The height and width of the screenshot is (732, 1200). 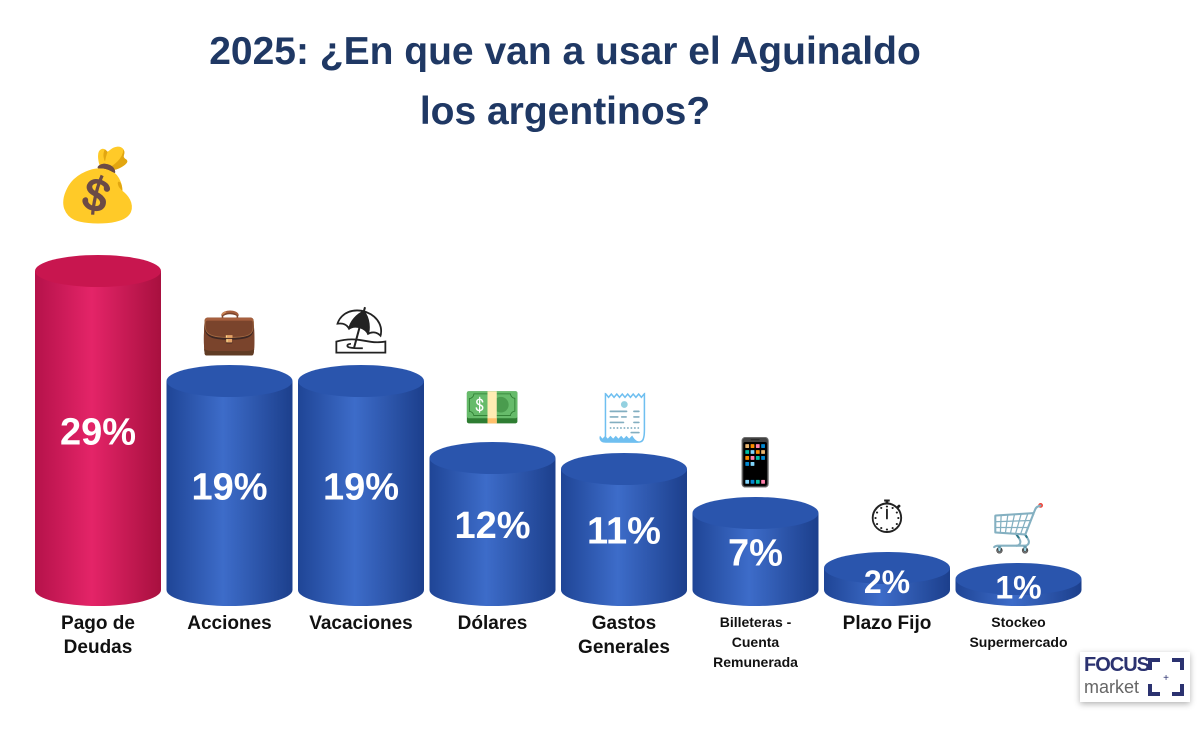 What do you see at coordinates (755, 662) in the screenshot?
I see `category-label-line: Remunerada` at bounding box center [755, 662].